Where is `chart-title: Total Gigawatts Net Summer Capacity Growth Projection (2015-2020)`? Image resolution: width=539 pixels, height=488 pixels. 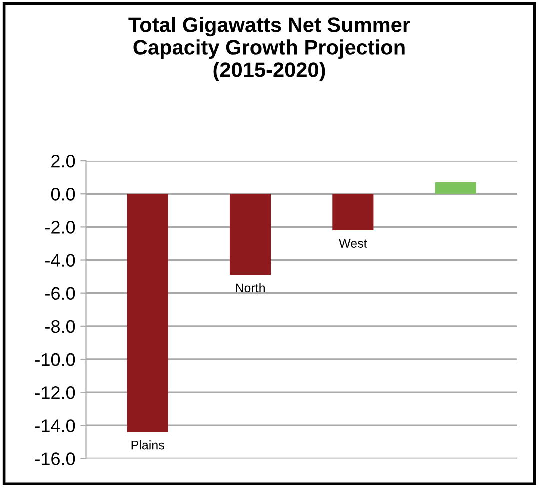 chart-title: Total Gigawatts Net Summer Capacity Growth Projection (2015-2020) is located at coordinates (269, 49).